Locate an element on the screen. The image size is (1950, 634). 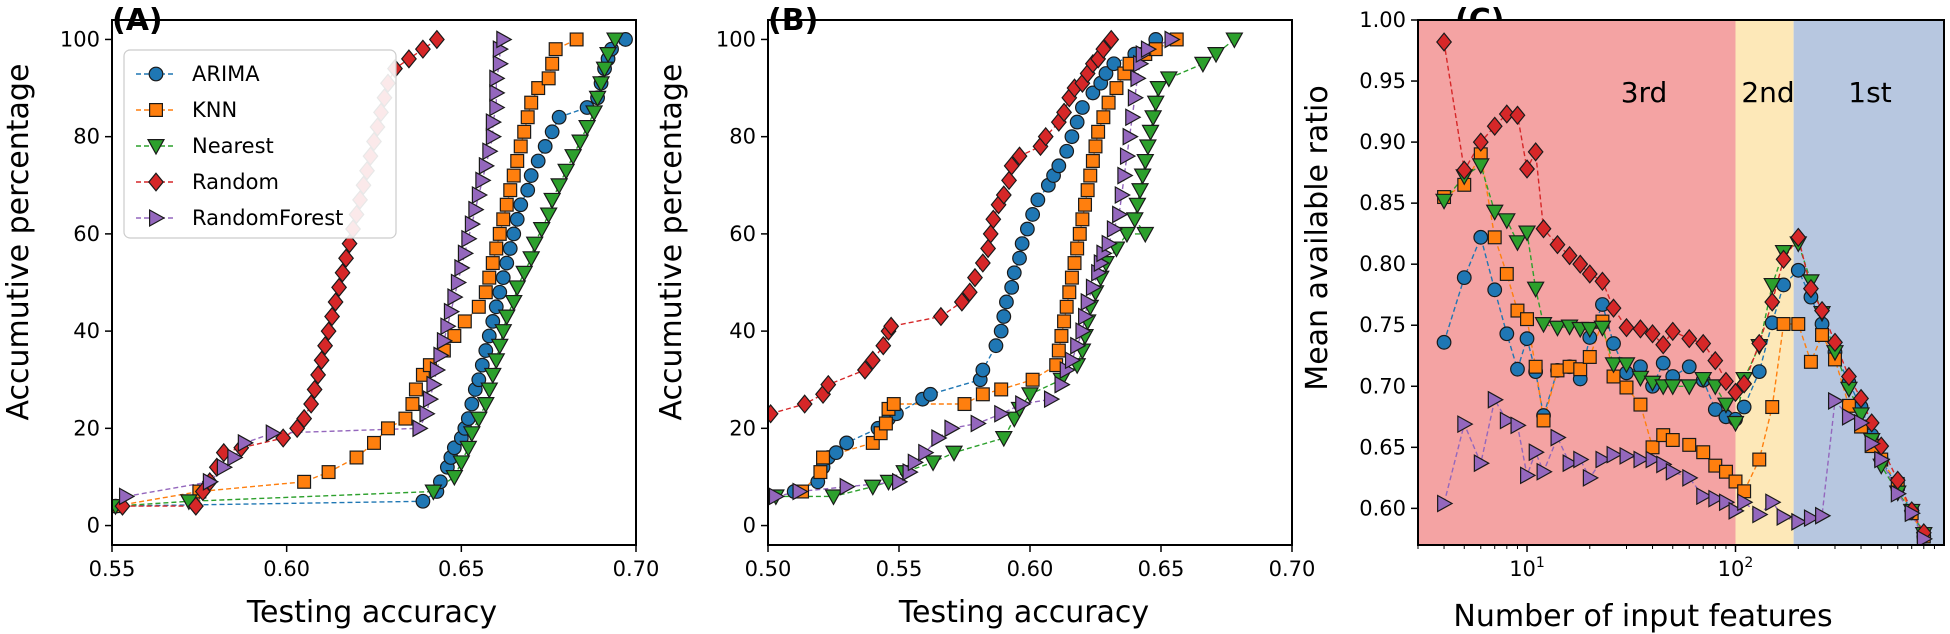
panel-a-ylabel: Accumutive percentage is located at coordinates (18, 242).